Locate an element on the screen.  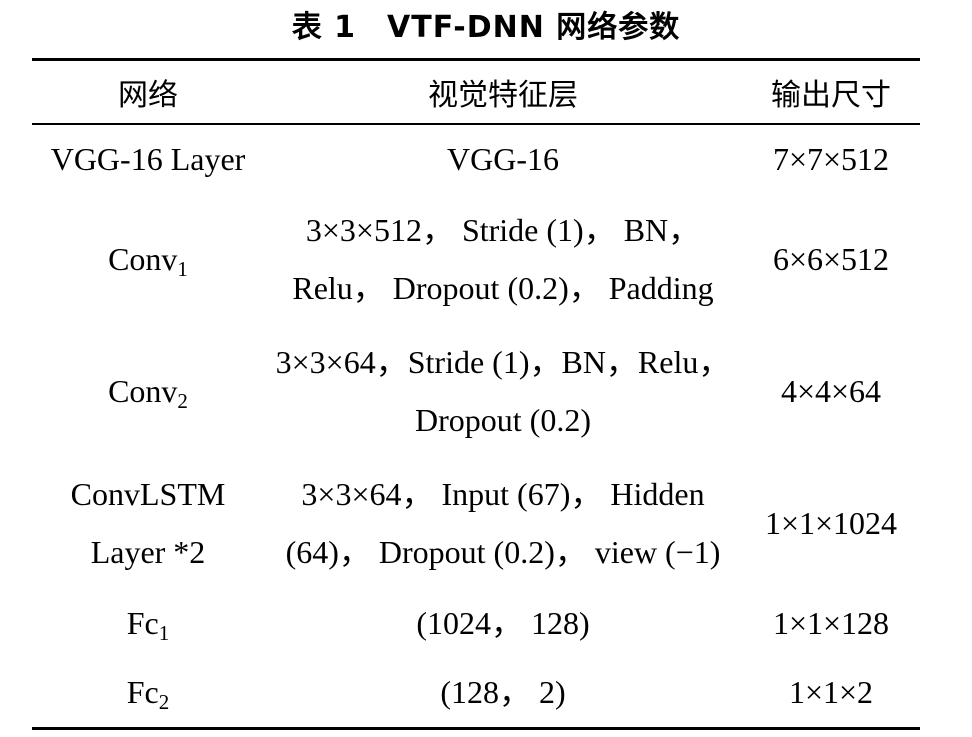
header-network: 网络 is located at coordinates (148, 92).